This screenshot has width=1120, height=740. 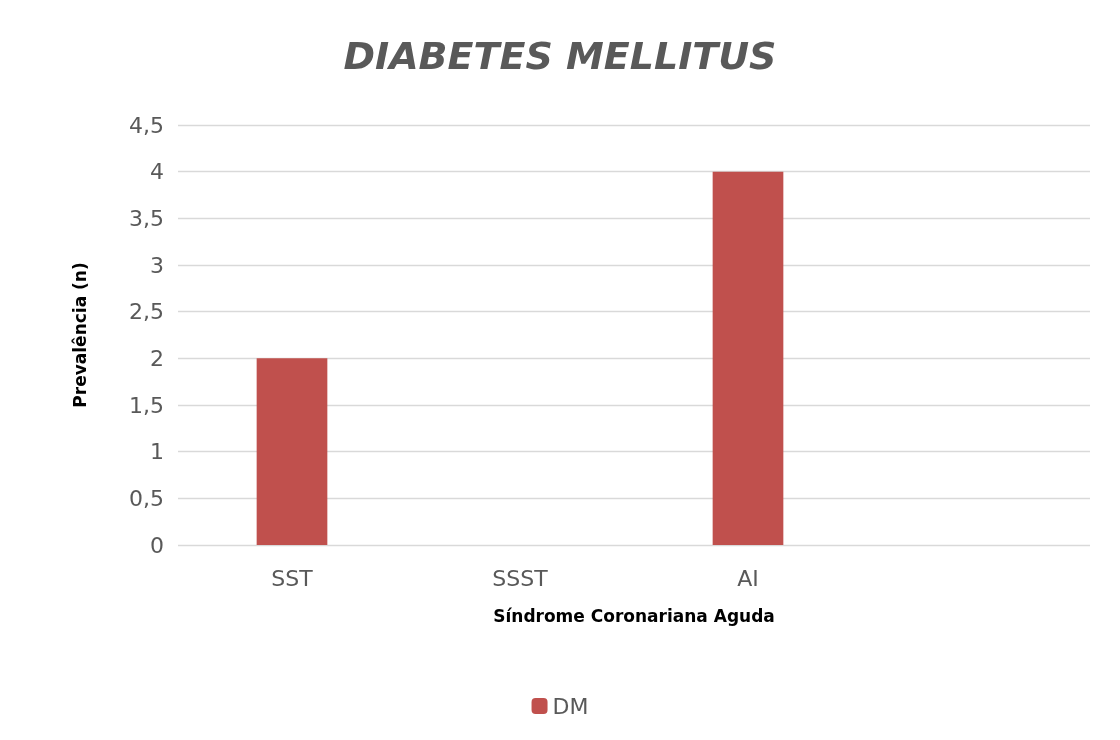 What do you see at coordinates (560, 56) in the screenshot?
I see `chart-title: DIABETES MELLITUS` at bounding box center [560, 56].